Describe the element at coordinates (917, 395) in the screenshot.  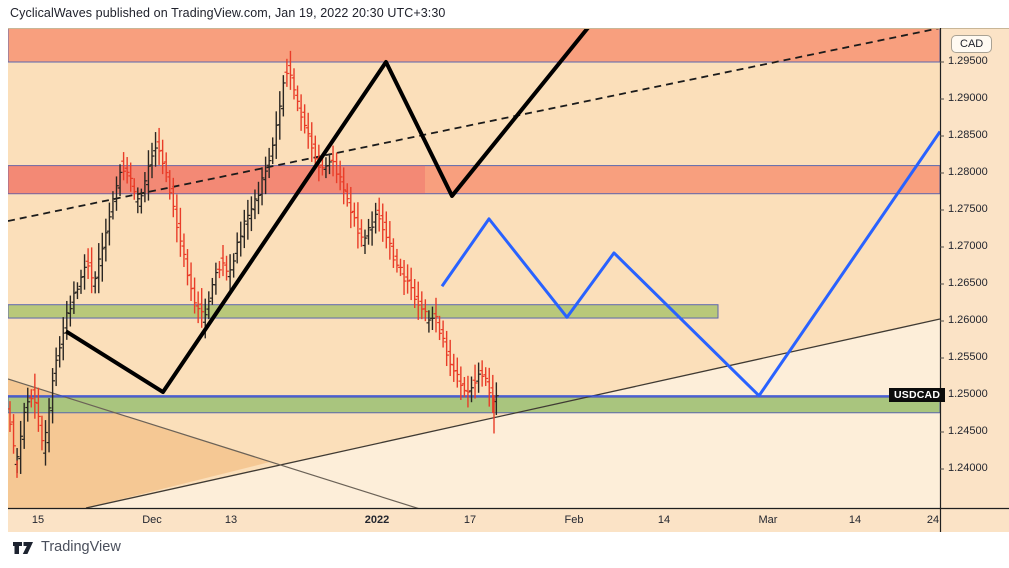
I see `instrument-price-label: USDCAD` at that location.